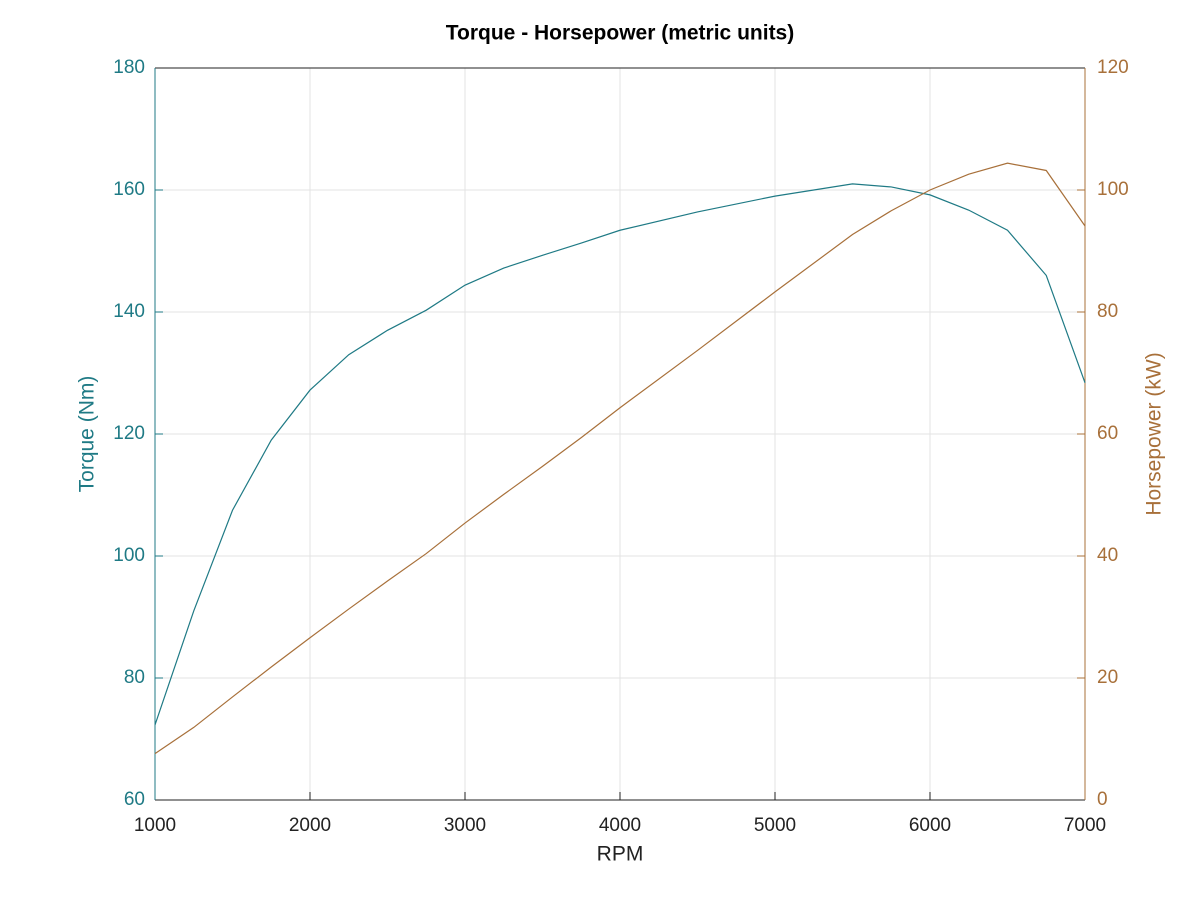 The width and height of the screenshot is (1200, 905). Describe the element at coordinates (1113, 189) in the screenshot. I see `y2-tick-label: 100` at that location.